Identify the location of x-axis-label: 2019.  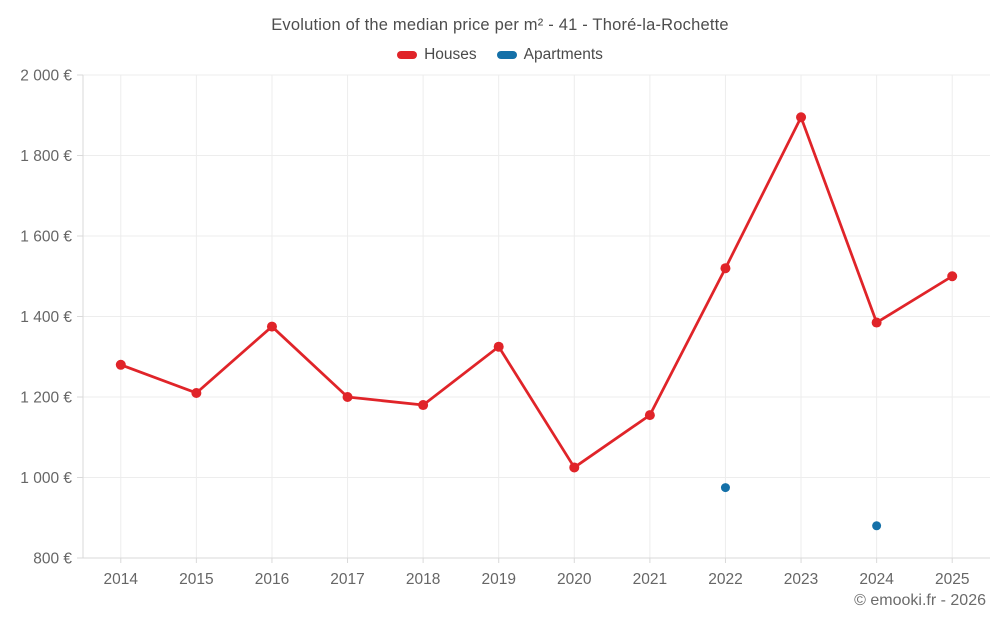
(498, 579).